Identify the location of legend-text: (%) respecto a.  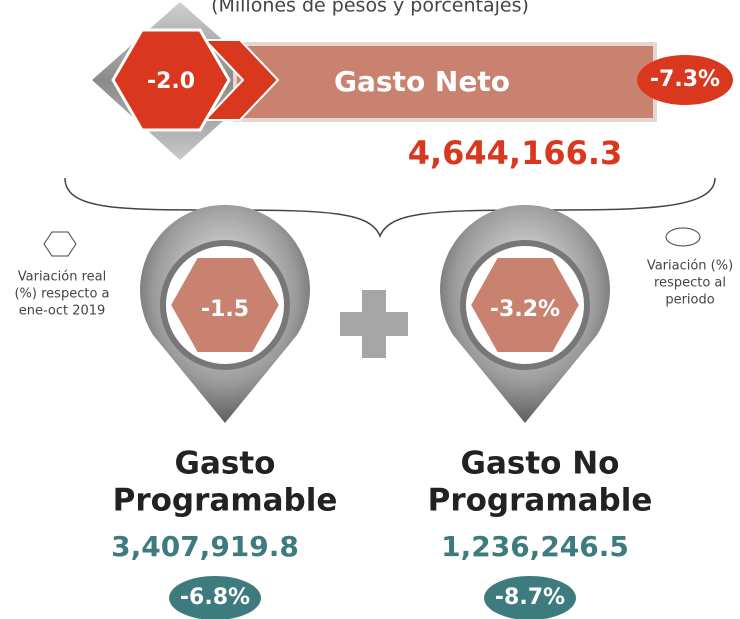
(61, 294).